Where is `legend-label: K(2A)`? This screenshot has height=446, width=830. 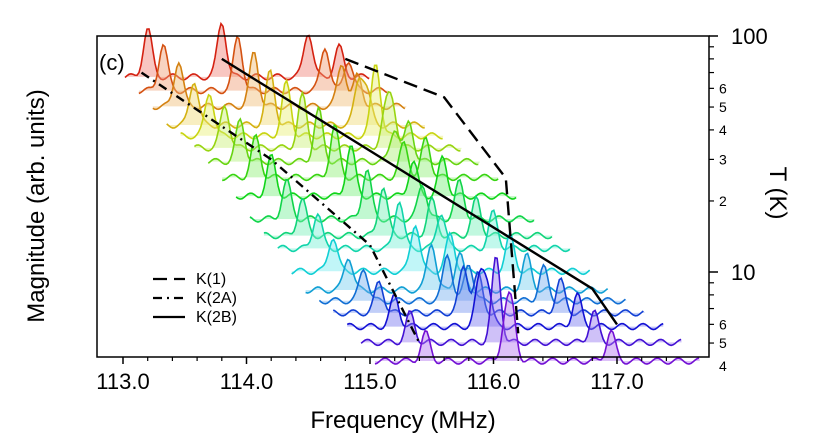
legend-label: K(2A) is located at coordinates (216, 298).